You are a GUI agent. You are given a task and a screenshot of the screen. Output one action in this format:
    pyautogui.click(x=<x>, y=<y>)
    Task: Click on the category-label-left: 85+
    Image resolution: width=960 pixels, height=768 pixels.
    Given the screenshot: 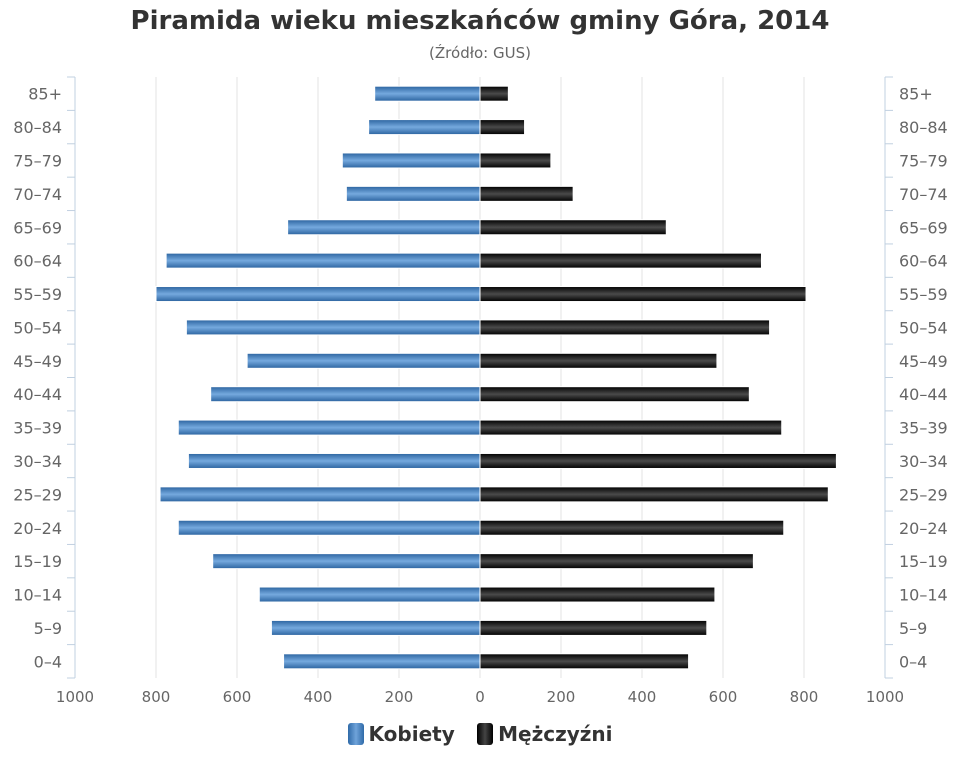 What is the action you would take?
    pyautogui.click(x=45, y=94)
    